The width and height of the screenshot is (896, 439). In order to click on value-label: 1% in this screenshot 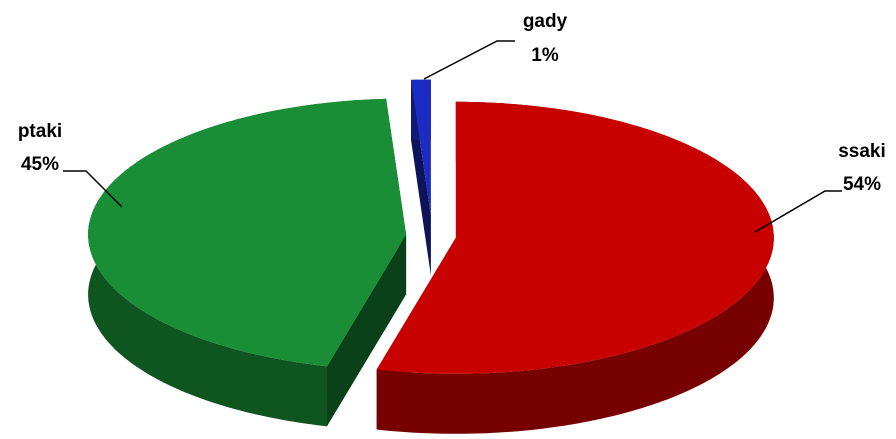, I will do `click(545, 55)`.